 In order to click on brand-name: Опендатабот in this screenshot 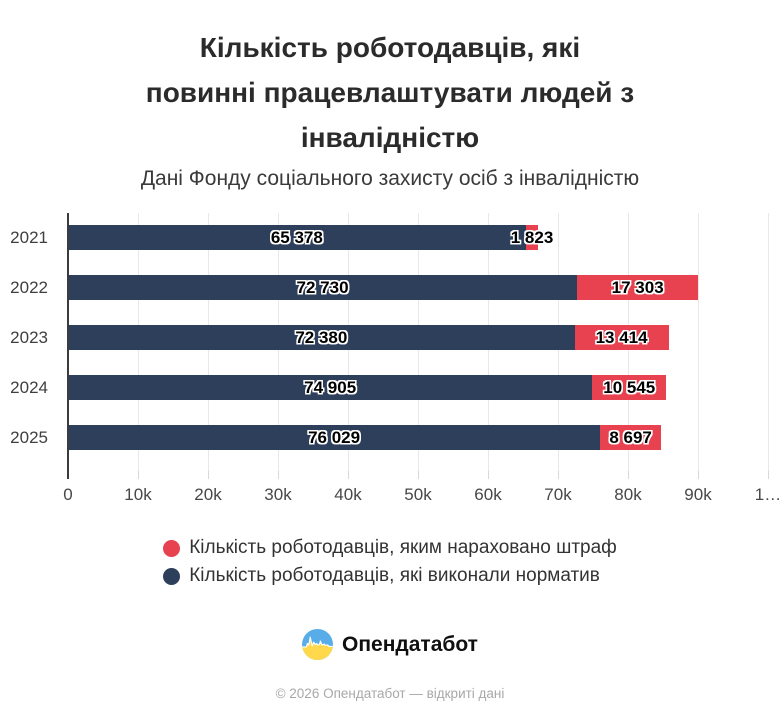, I will do `click(410, 644)`.